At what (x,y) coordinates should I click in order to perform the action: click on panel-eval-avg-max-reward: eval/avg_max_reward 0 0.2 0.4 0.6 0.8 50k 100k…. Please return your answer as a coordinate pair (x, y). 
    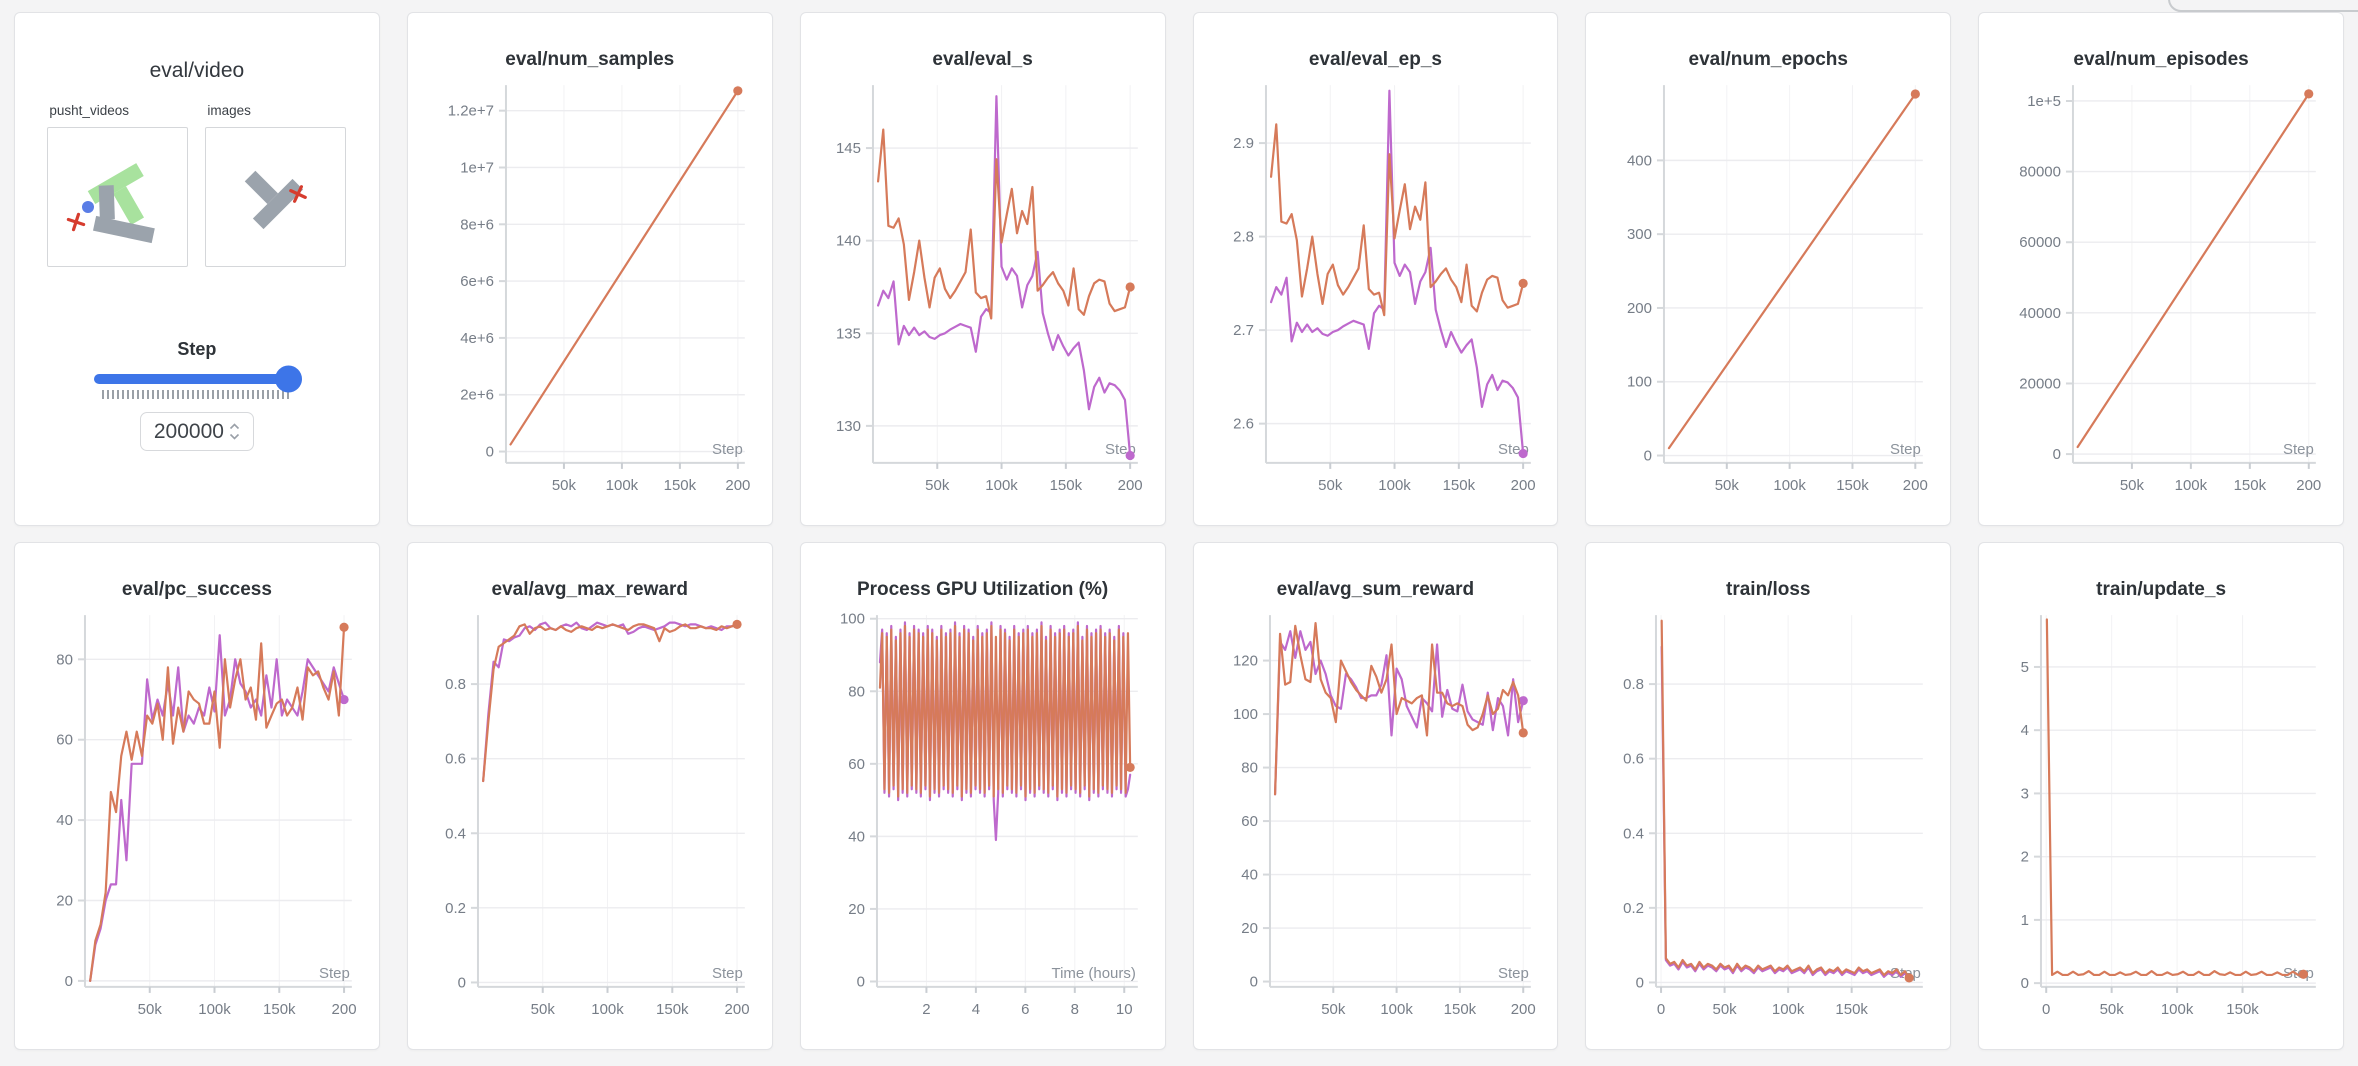
    Looking at the image, I should click on (589, 796).